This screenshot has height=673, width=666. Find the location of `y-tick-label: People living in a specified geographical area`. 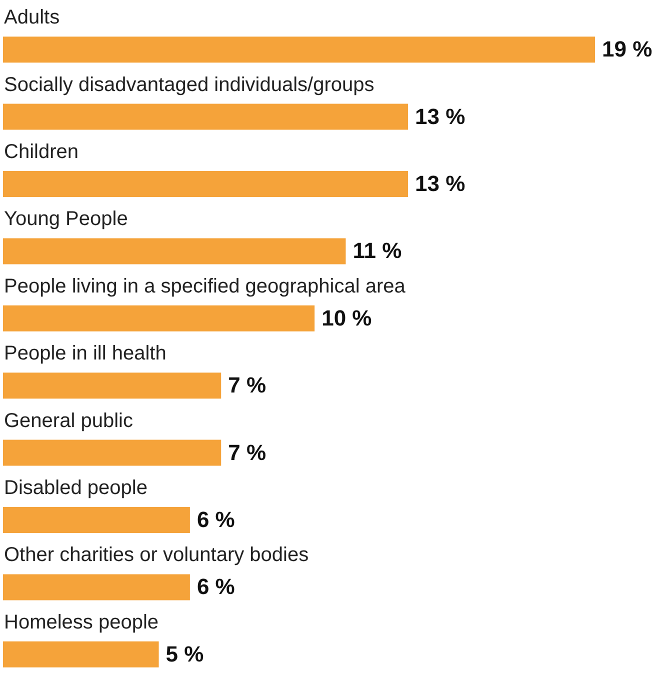

y-tick-label: People living in a specified geographical area is located at coordinates (205, 286).